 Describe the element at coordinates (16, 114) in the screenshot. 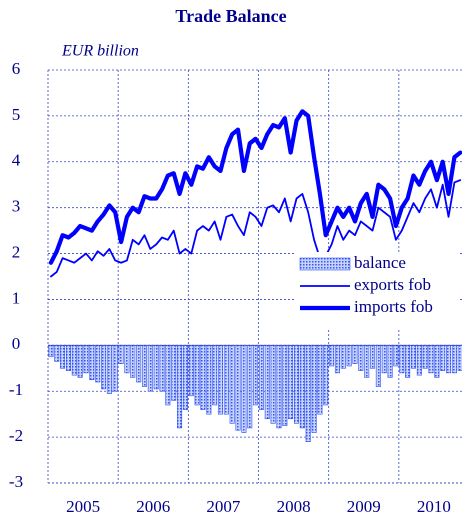

I see `y-tick-label: 5` at that location.